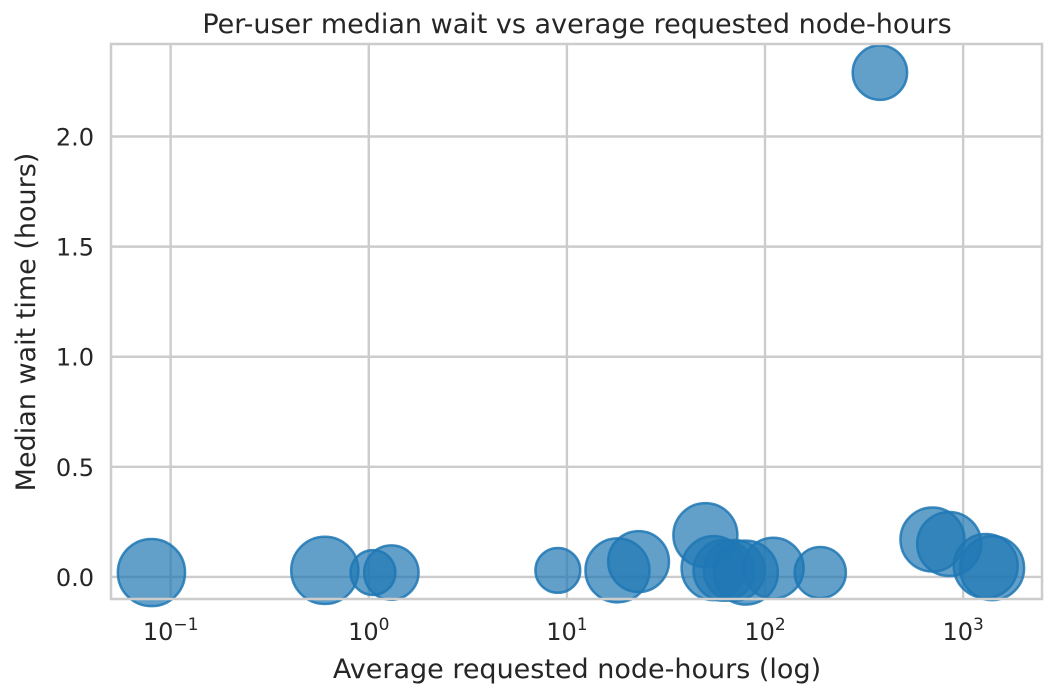 The height and width of the screenshot is (697, 1054). I want to click on x-tick-label: 10⁰, so click(368, 630).